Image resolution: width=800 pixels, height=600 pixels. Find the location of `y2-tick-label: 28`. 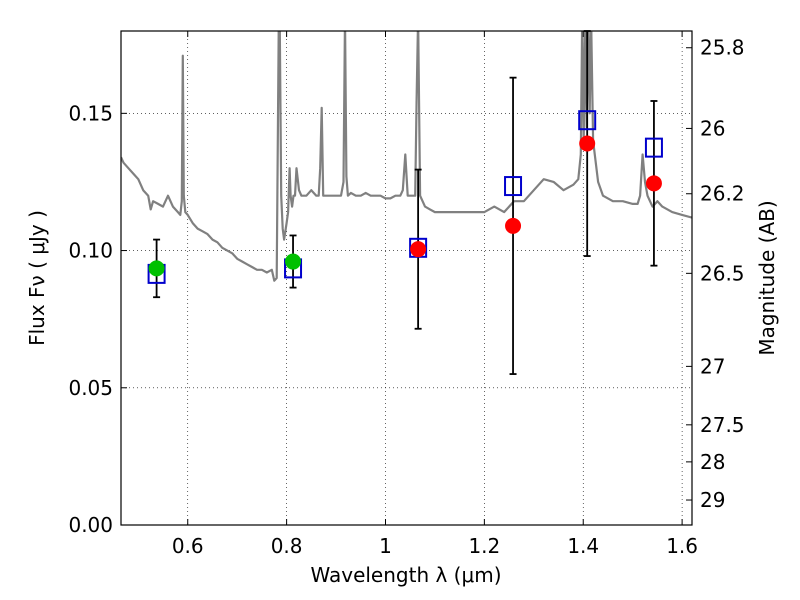

y2-tick-label: 28 is located at coordinates (712, 462).